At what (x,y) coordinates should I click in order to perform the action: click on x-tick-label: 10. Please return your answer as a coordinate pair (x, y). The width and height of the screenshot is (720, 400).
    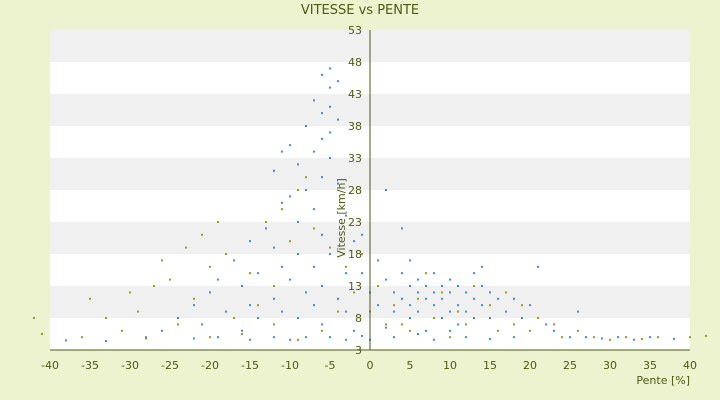
    Looking at the image, I should click on (450, 365).